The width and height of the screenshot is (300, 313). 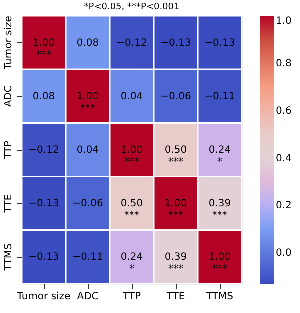 What do you see at coordinates (132, 7) in the screenshot?
I see `chart-title: *P<0.05, ***P<0.001` at bounding box center [132, 7].